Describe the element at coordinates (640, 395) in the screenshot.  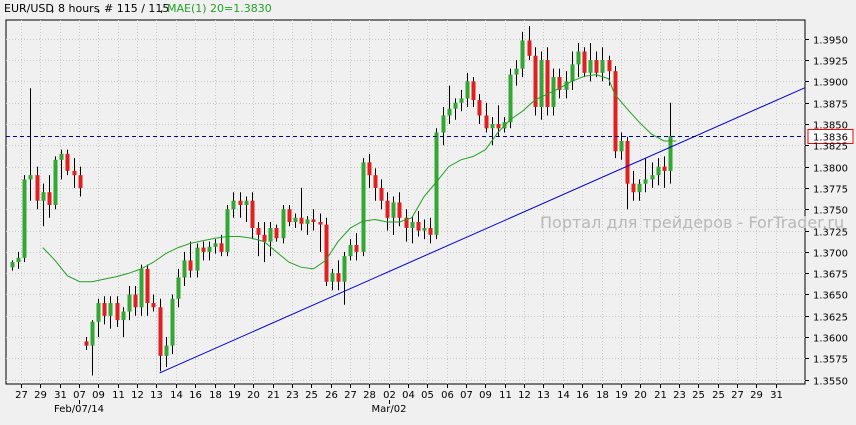
I see `x-tick-label: 20` at that location.